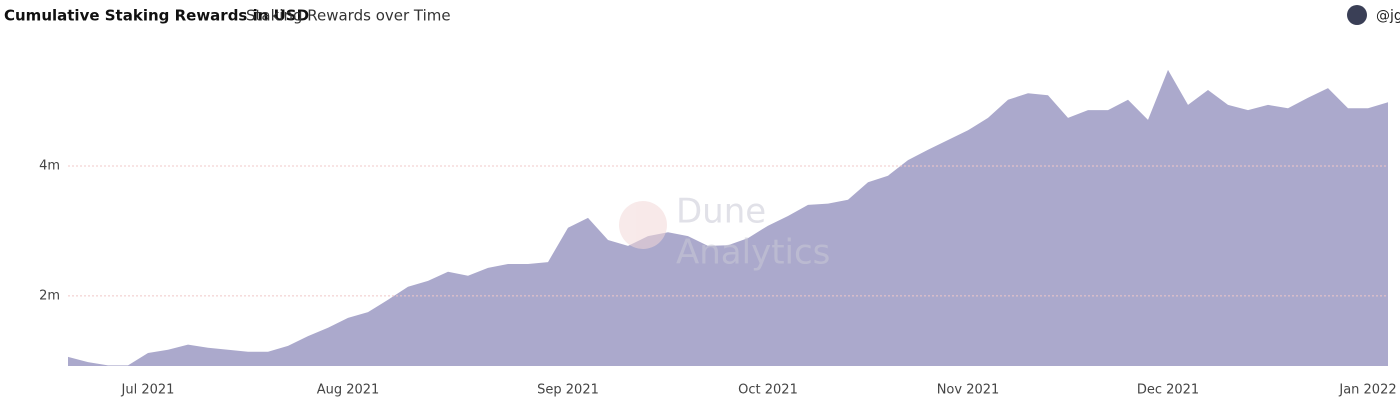 This screenshot has width=1400, height=410. What do you see at coordinates (753, 253) in the screenshot?
I see `watermark-text: Analytics` at bounding box center [753, 253].